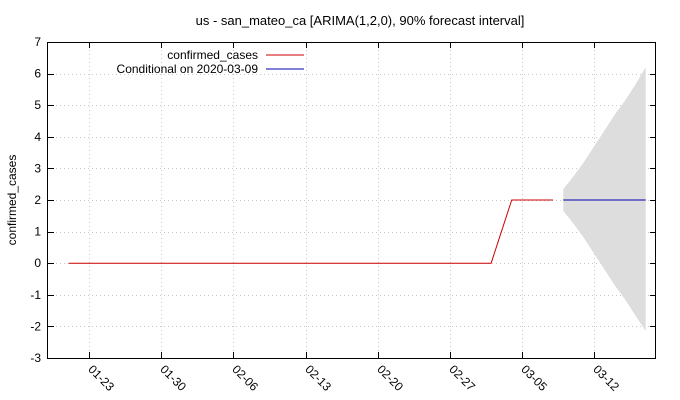  I want to click on legend-label-confirmed-cases: confirmed_cases, so click(212, 55).